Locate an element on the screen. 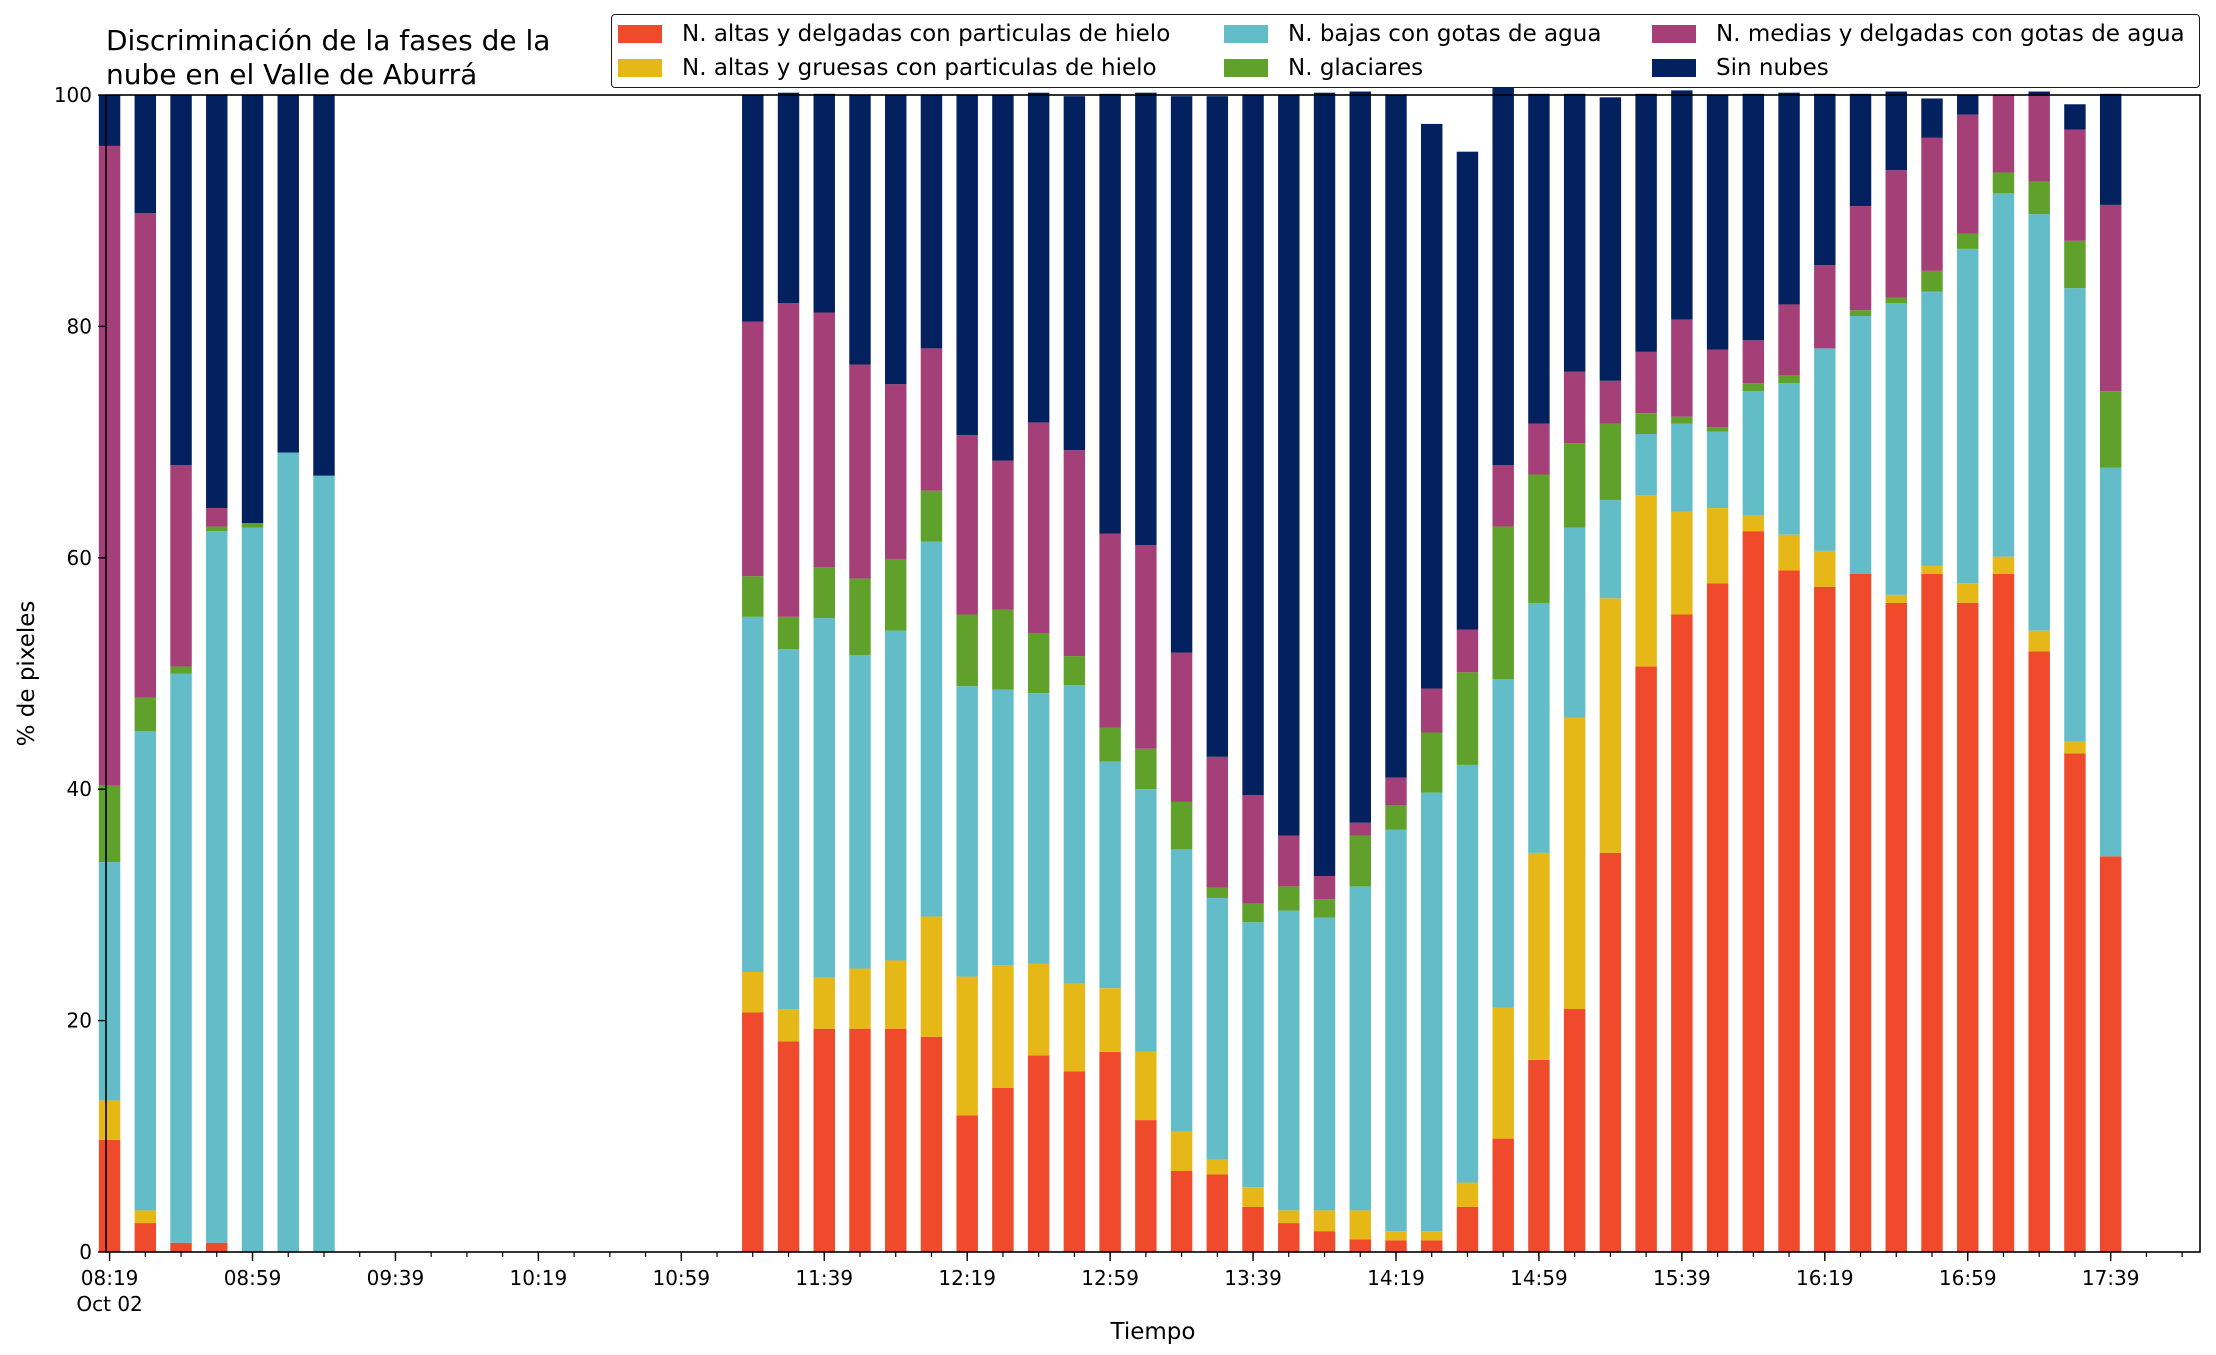 Image resolution: width=2216 pixels, height=1355 pixels. y-tick-label: 0 is located at coordinates (85, 1252).